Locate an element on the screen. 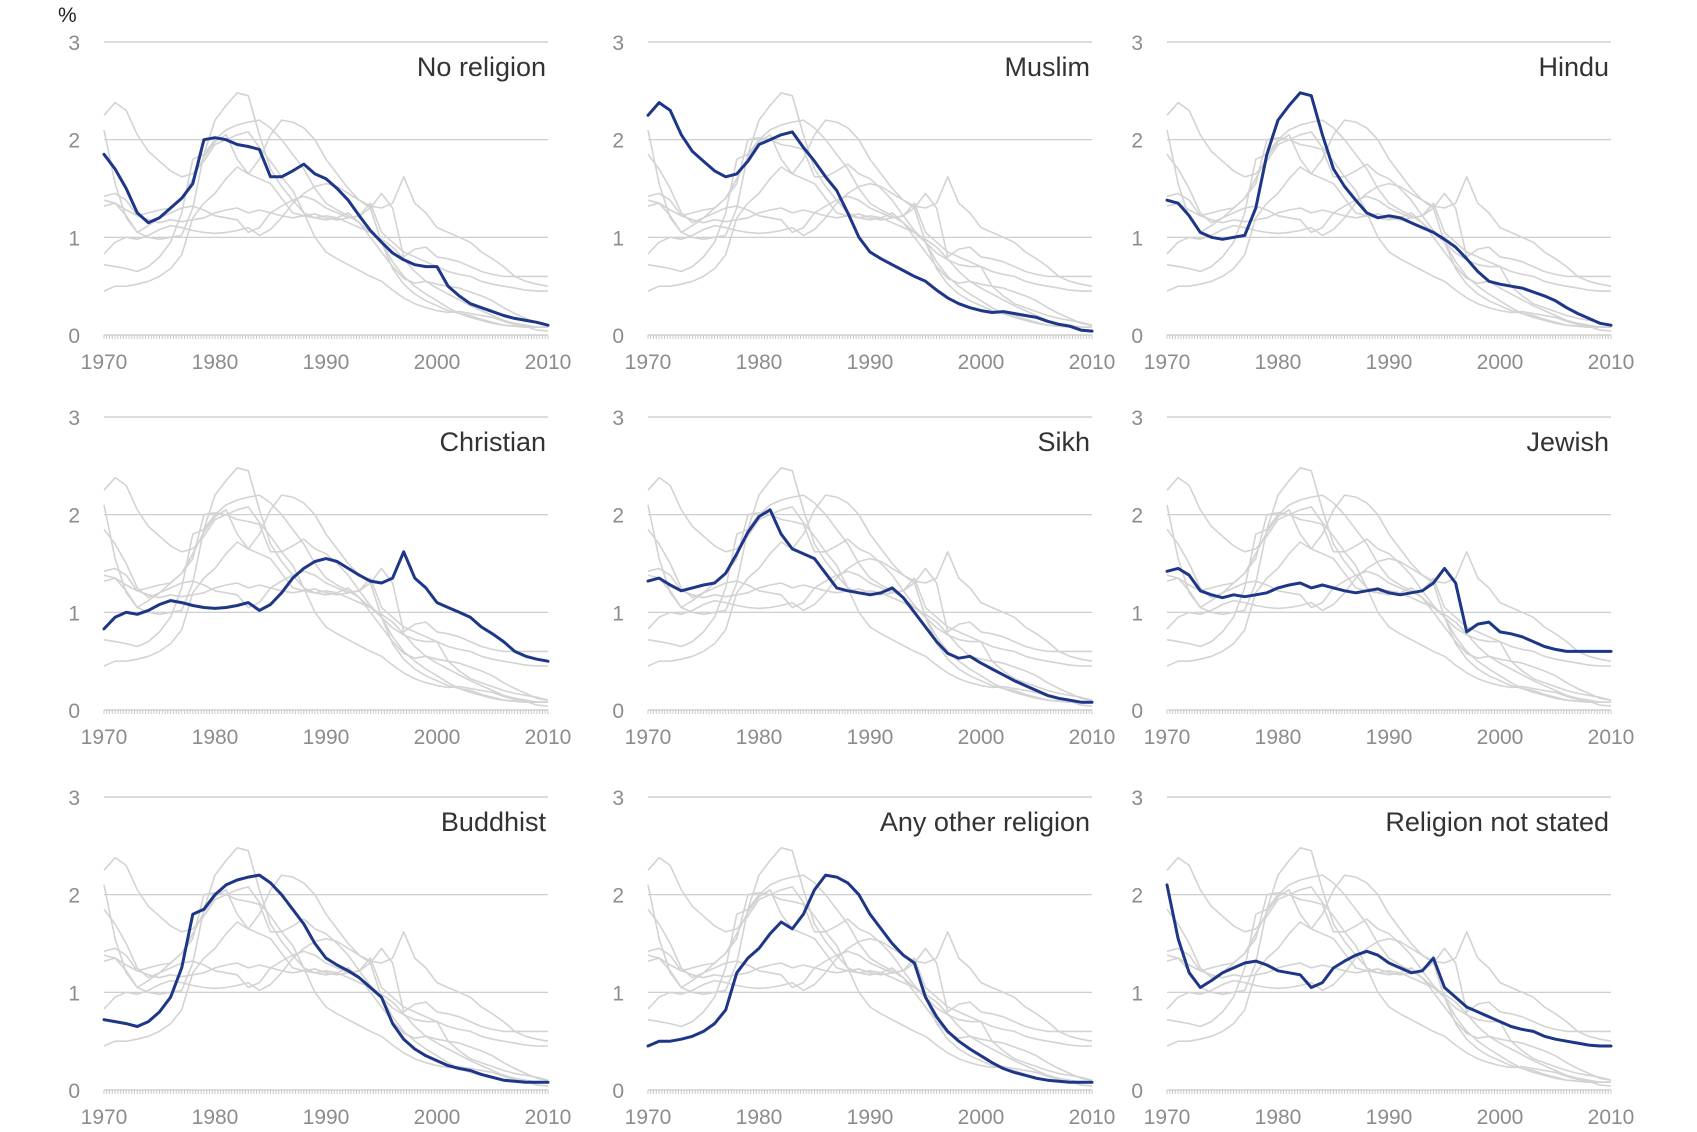 The image size is (1697, 1132). panel-title: Sikh is located at coordinates (1063, 442).